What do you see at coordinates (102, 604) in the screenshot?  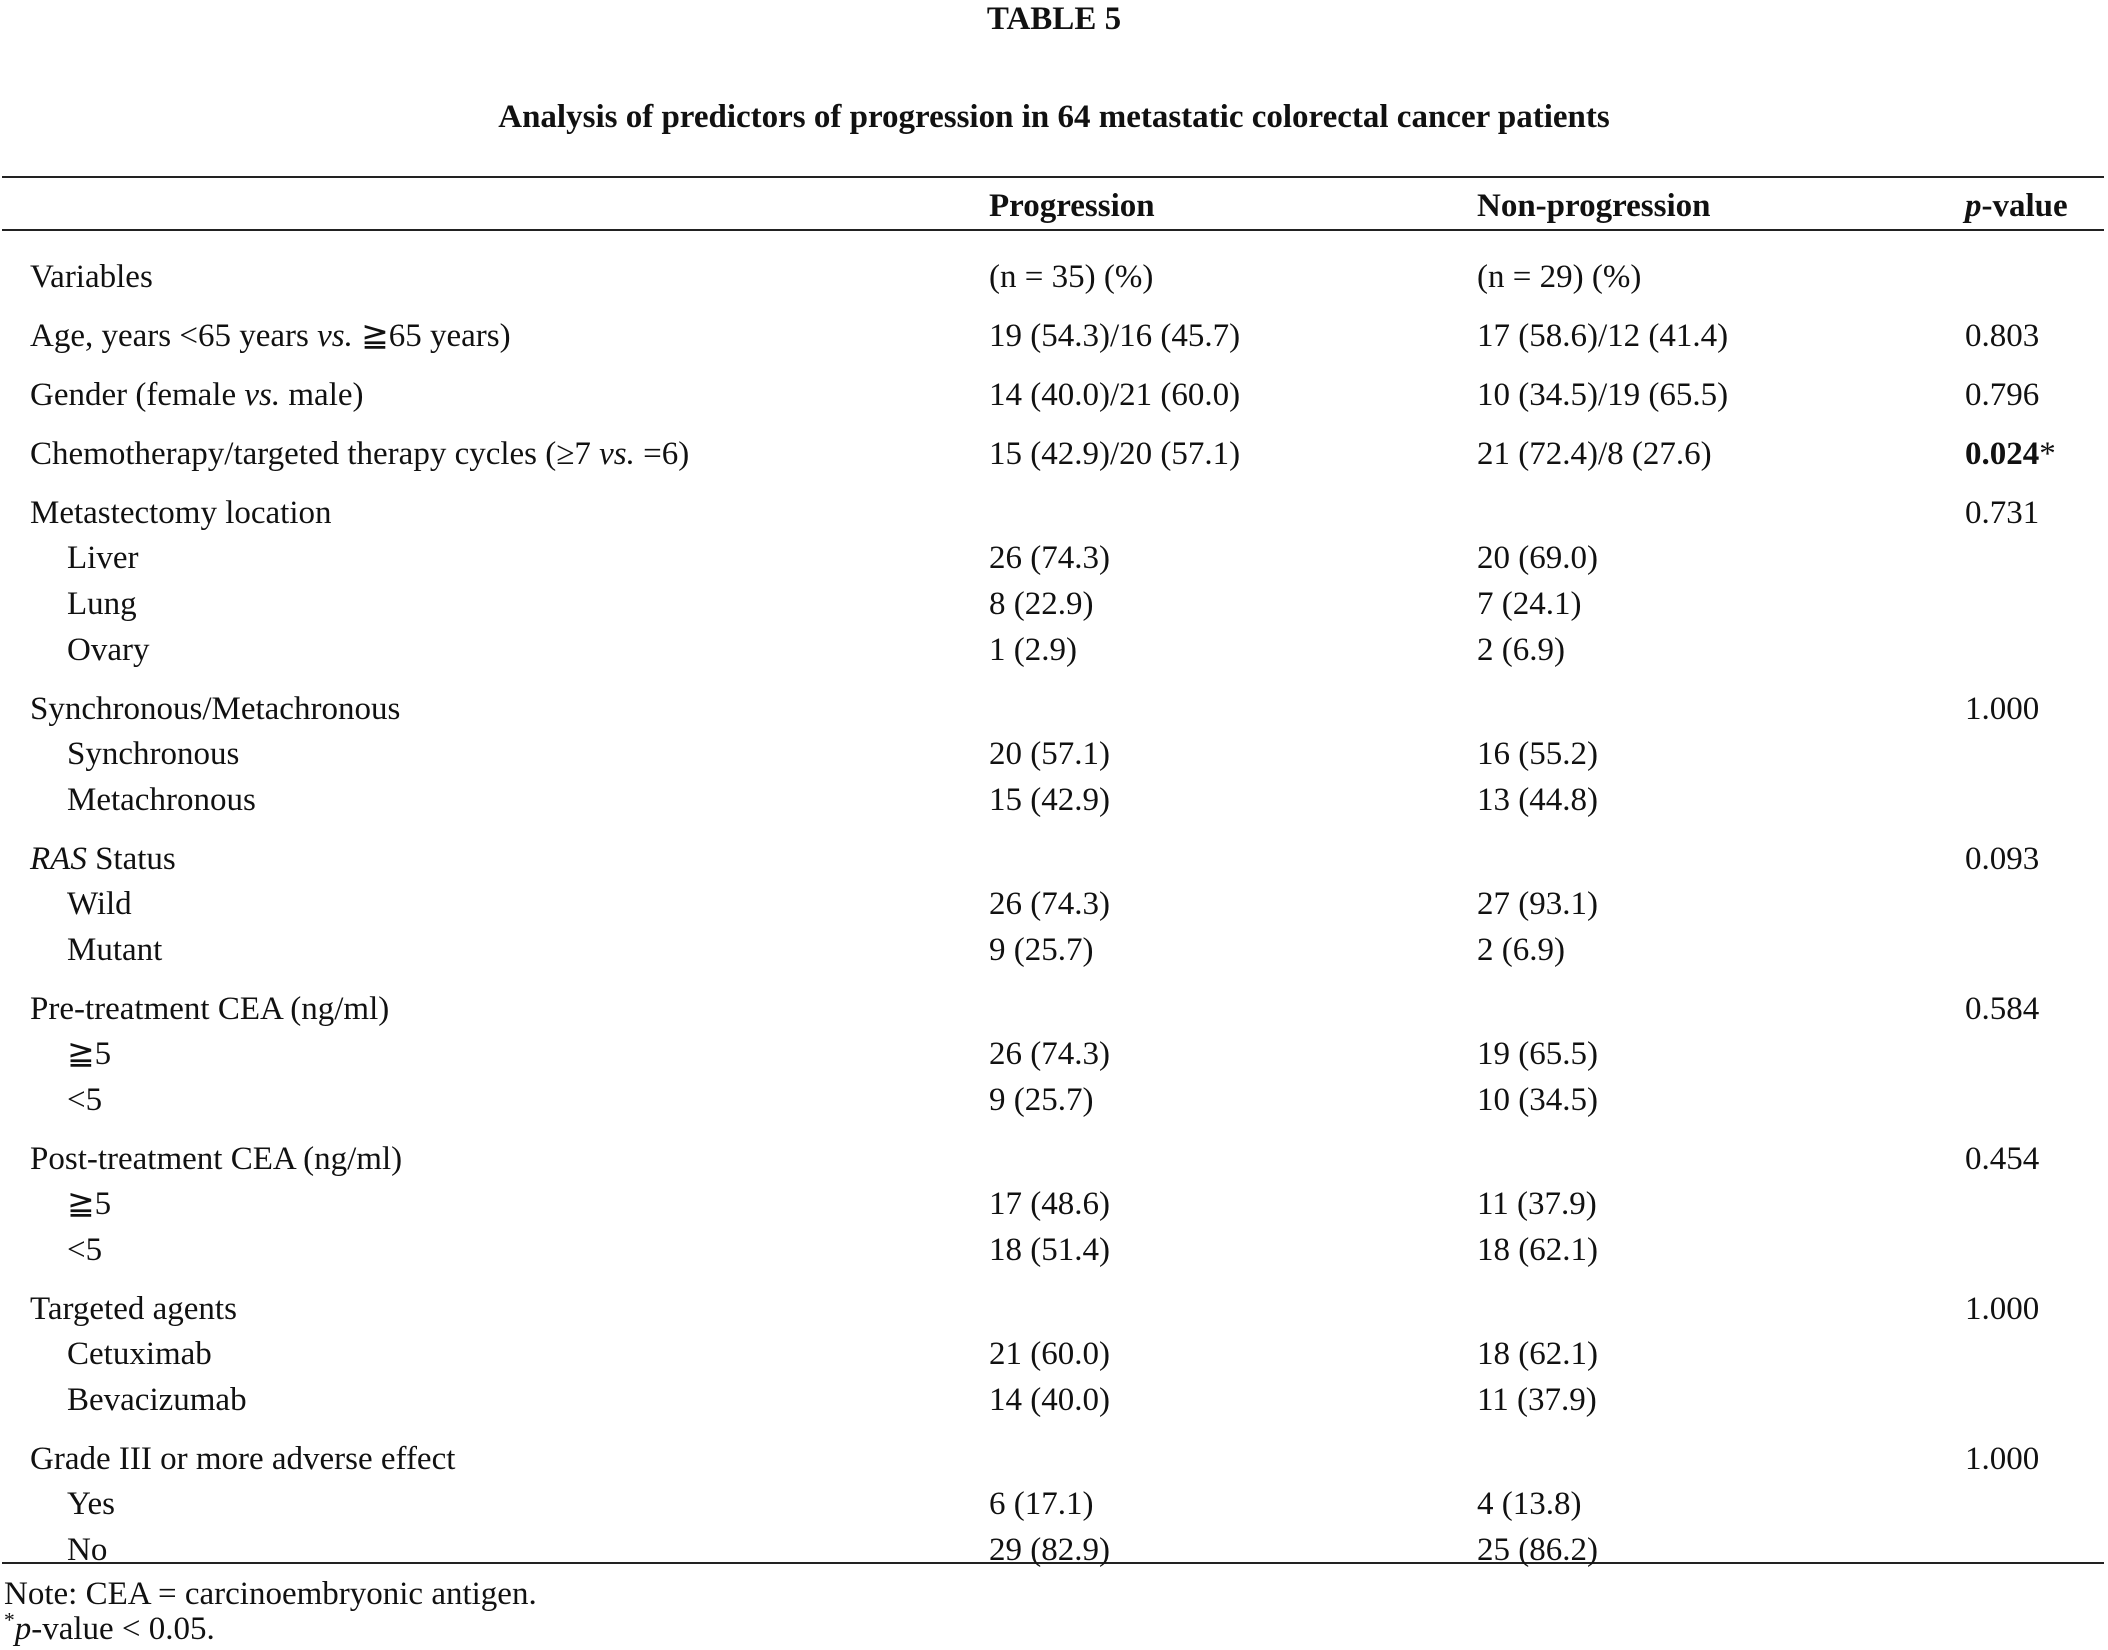 I see `subrow-label: Lung` at bounding box center [102, 604].